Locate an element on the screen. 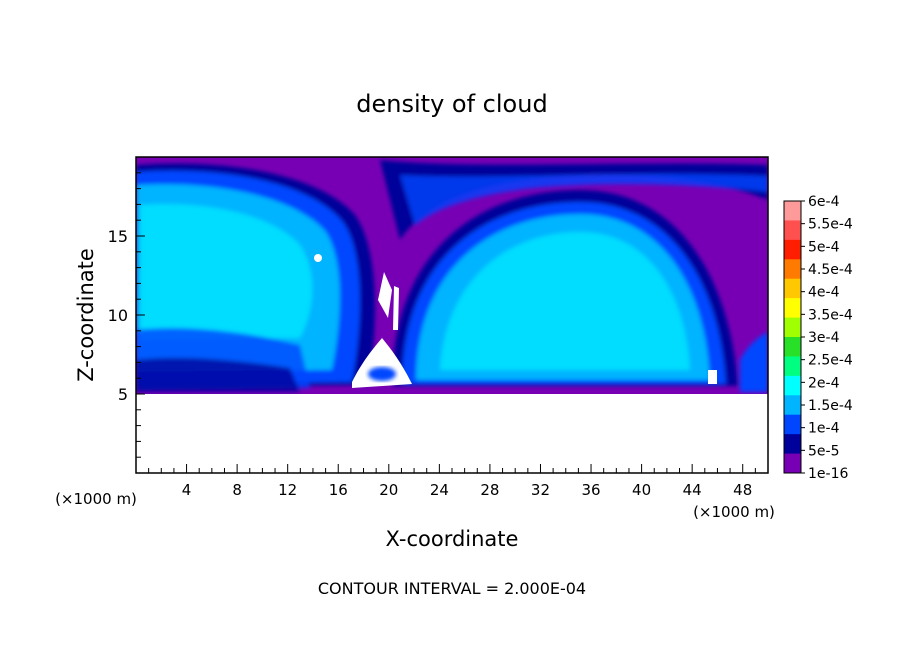  x-tick-label: 32 is located at coordinates (540, 490).